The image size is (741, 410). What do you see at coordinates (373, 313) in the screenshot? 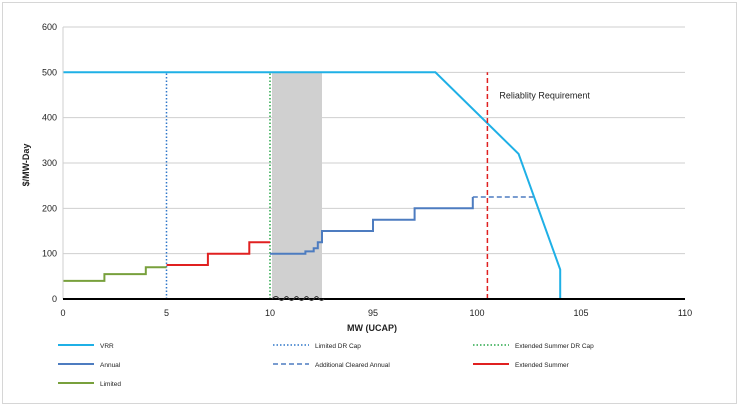
I see `x-tick-label: 95` at bounding box center [373, 313].